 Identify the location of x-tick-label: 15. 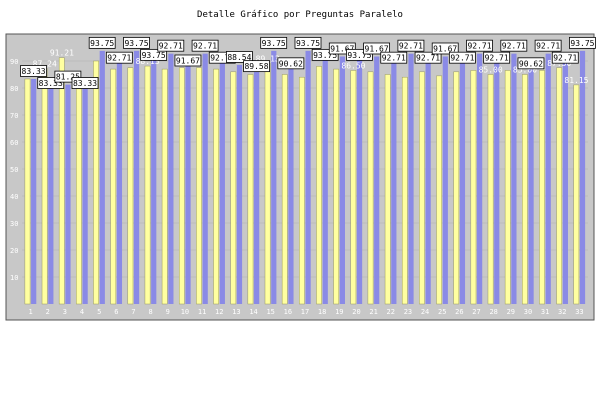
(270, 312).